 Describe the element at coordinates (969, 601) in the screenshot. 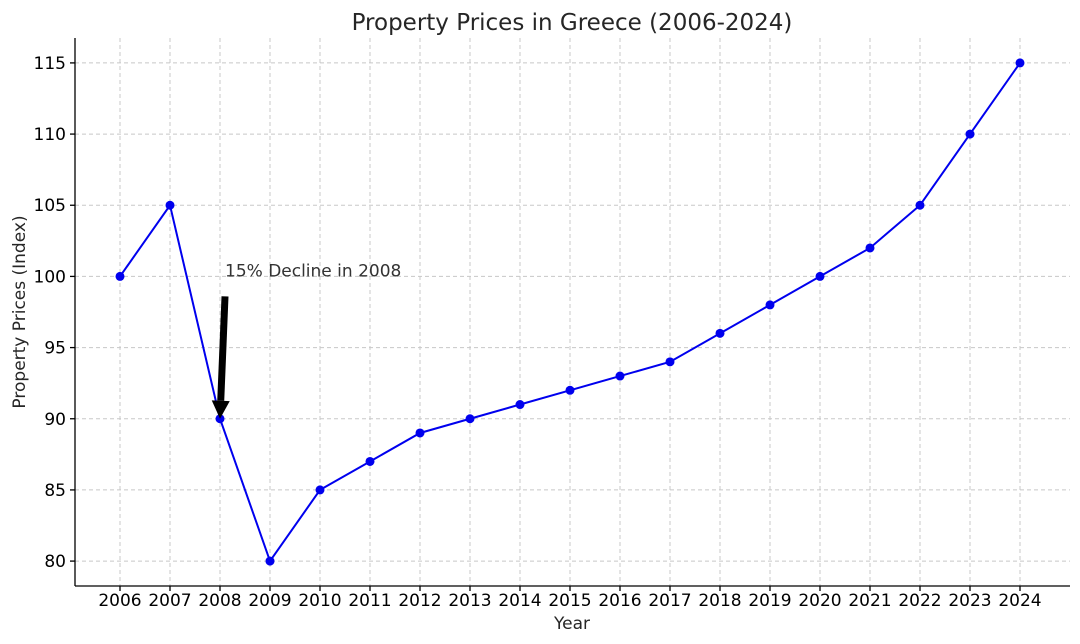

I see `x-tick-label: 2023` at that location.